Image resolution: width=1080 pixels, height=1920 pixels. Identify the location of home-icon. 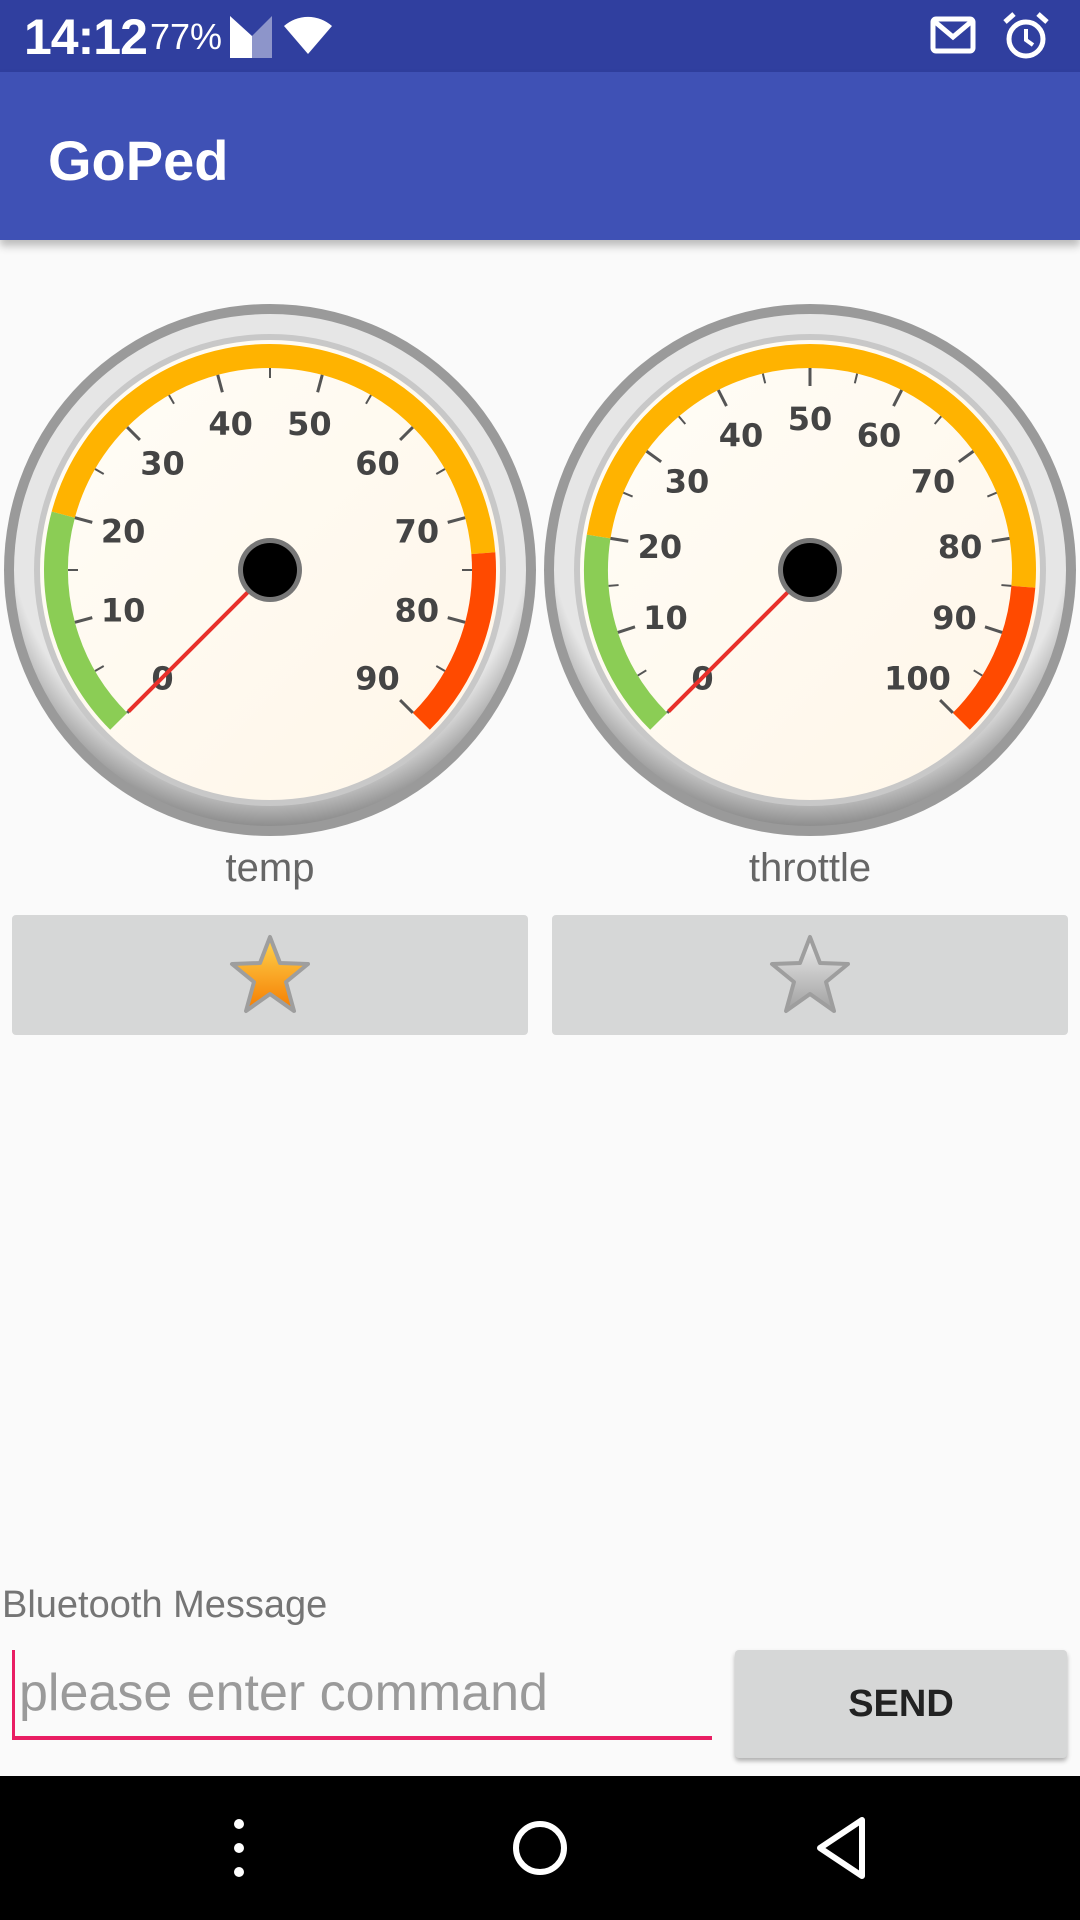
(540, 1848).